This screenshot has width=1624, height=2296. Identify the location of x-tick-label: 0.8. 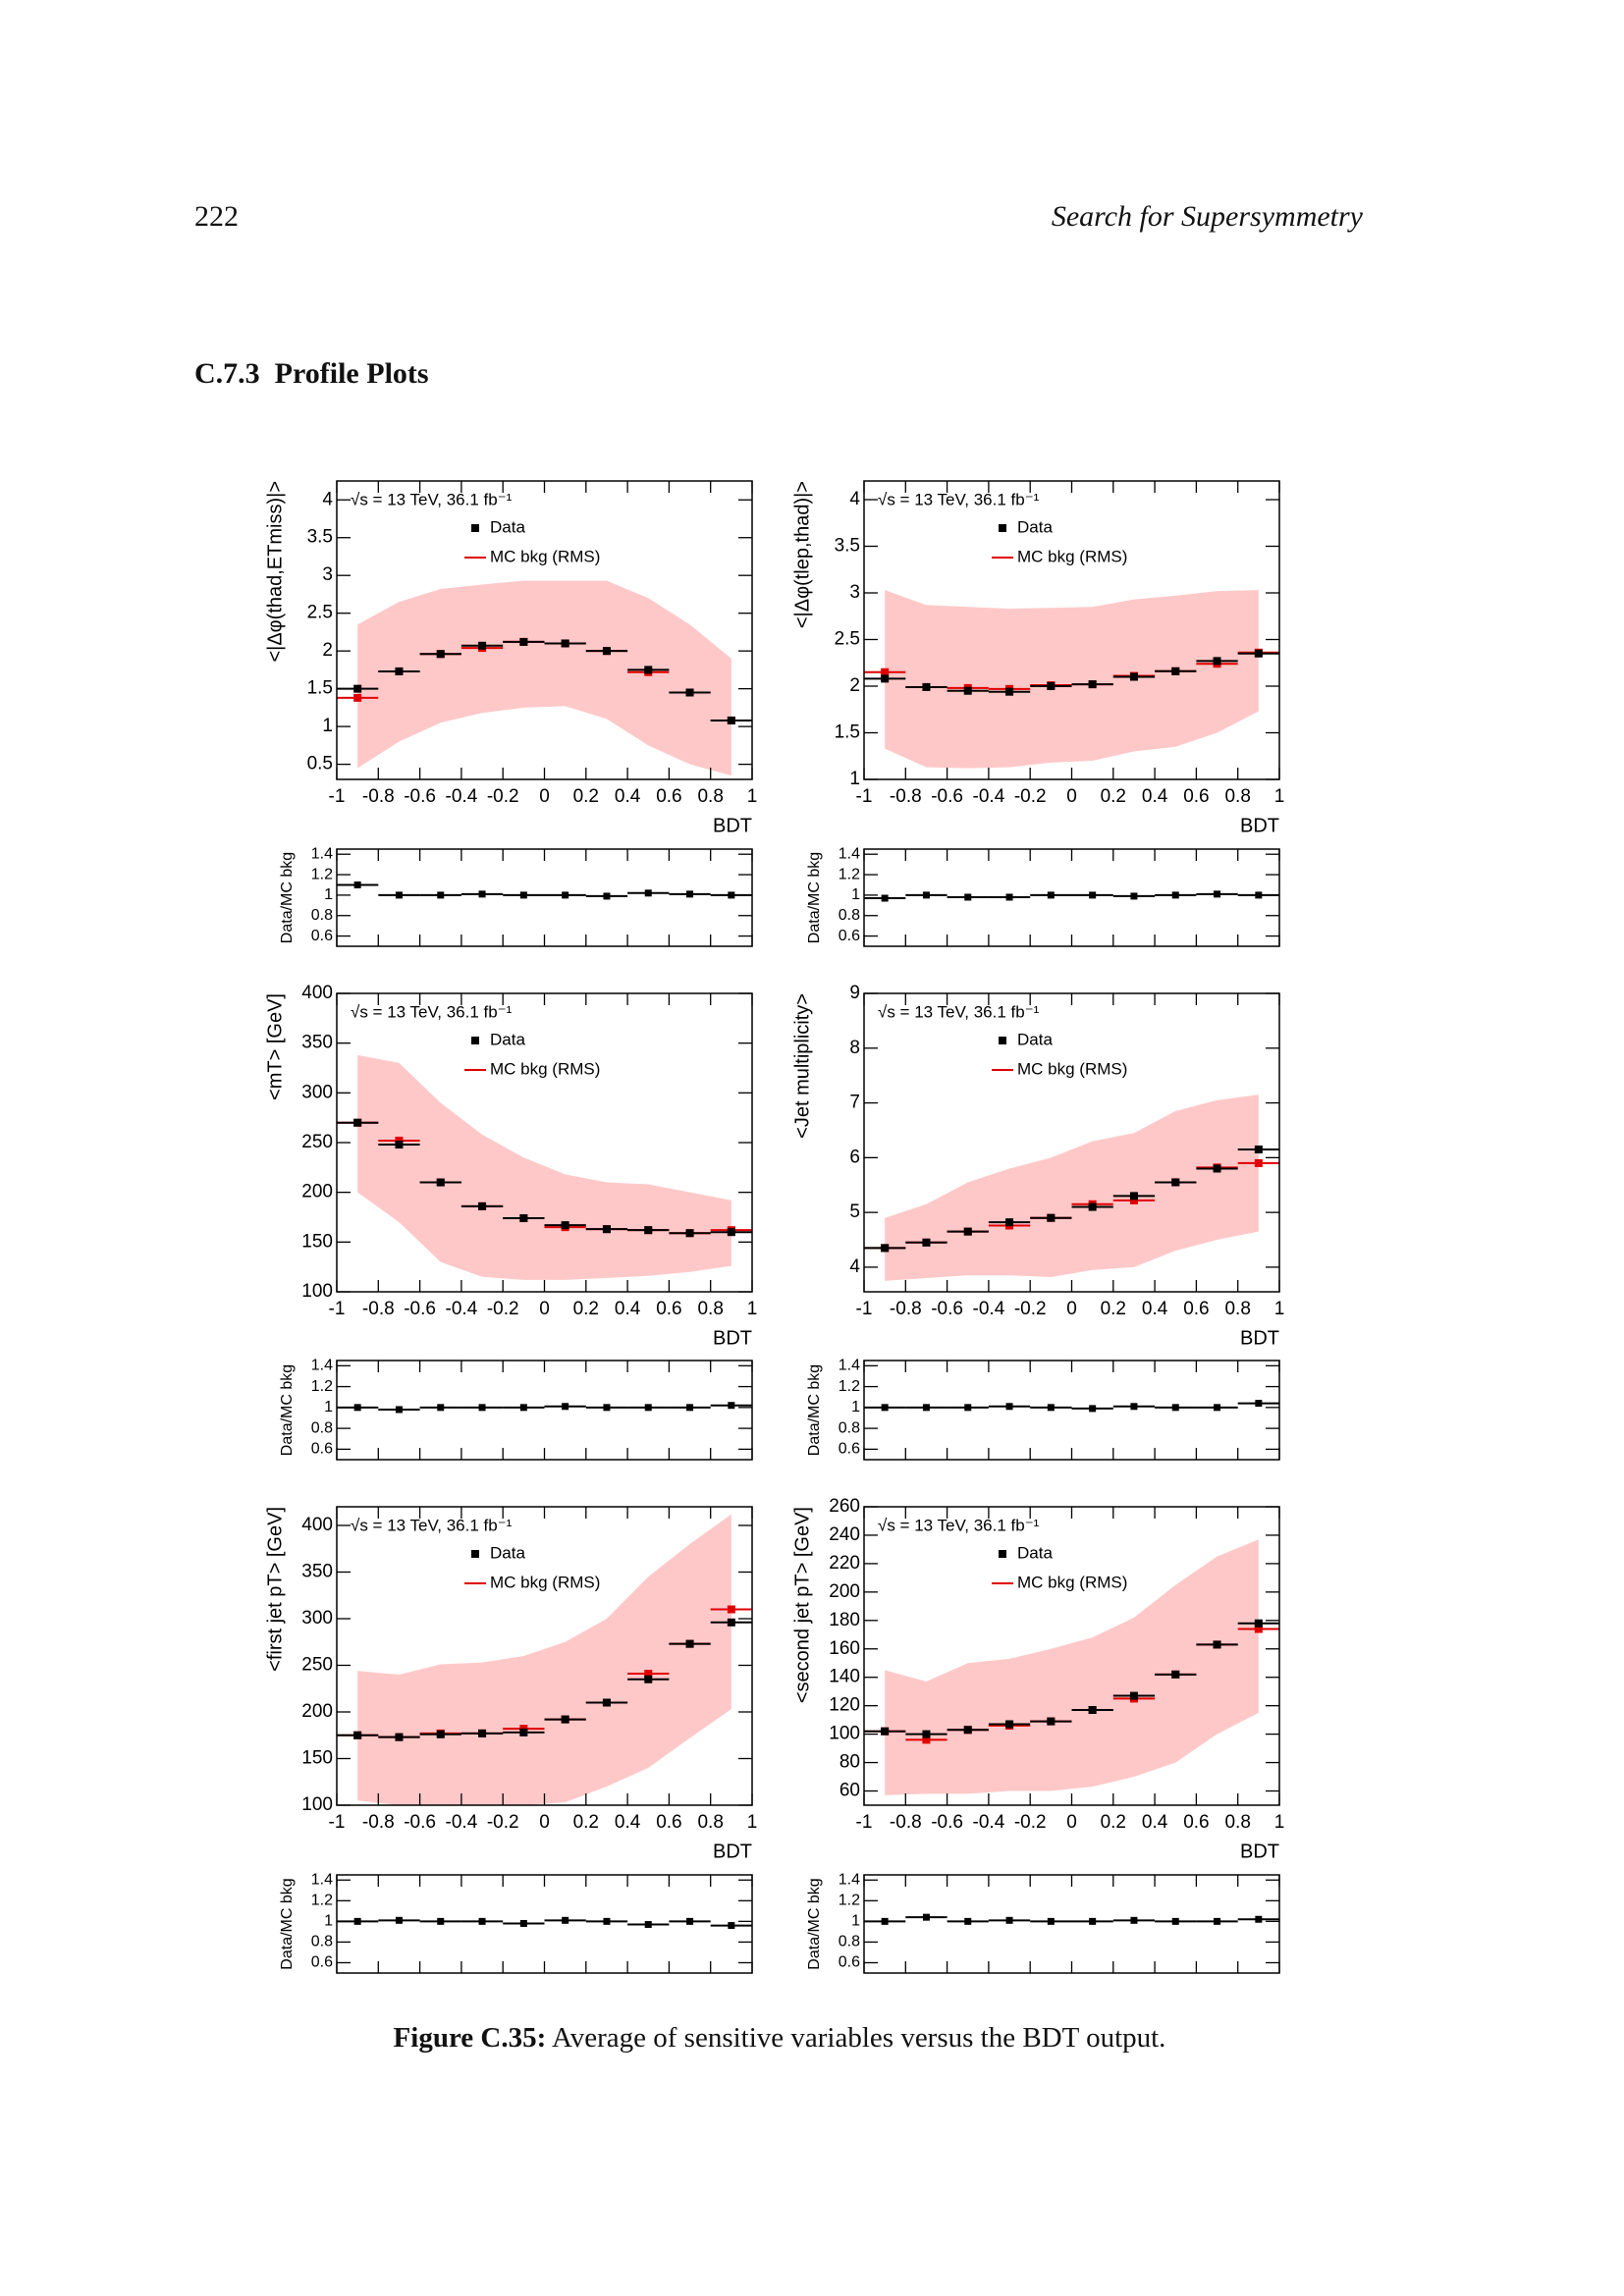
(1237, 1309).